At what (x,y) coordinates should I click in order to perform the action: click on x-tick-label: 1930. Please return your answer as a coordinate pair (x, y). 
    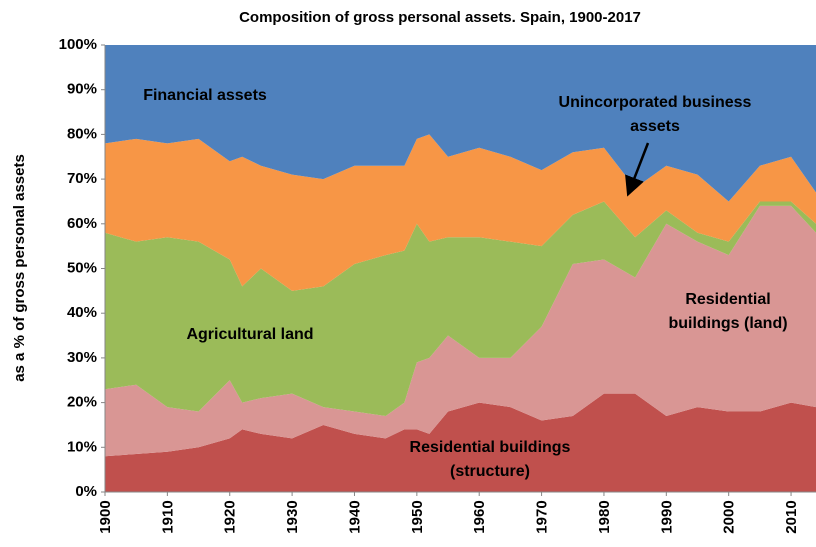
    Looking at the image, I should click on (292, 516).